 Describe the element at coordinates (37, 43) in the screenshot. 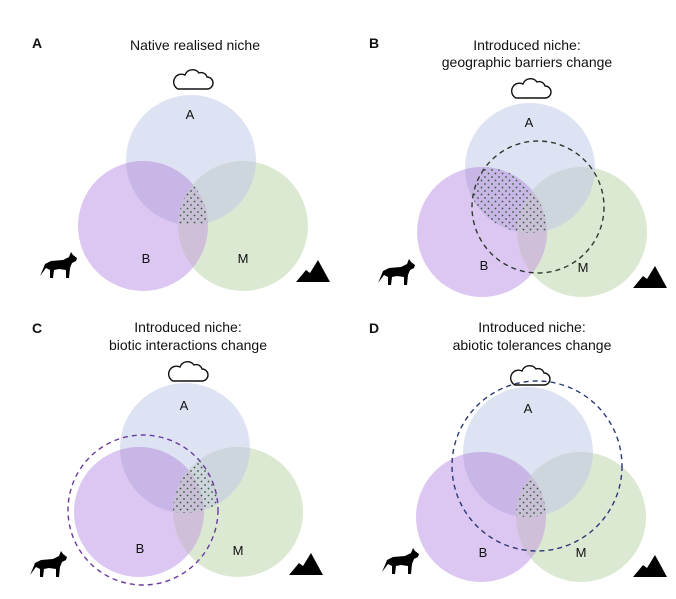

I see `panel-label: A` at that location.